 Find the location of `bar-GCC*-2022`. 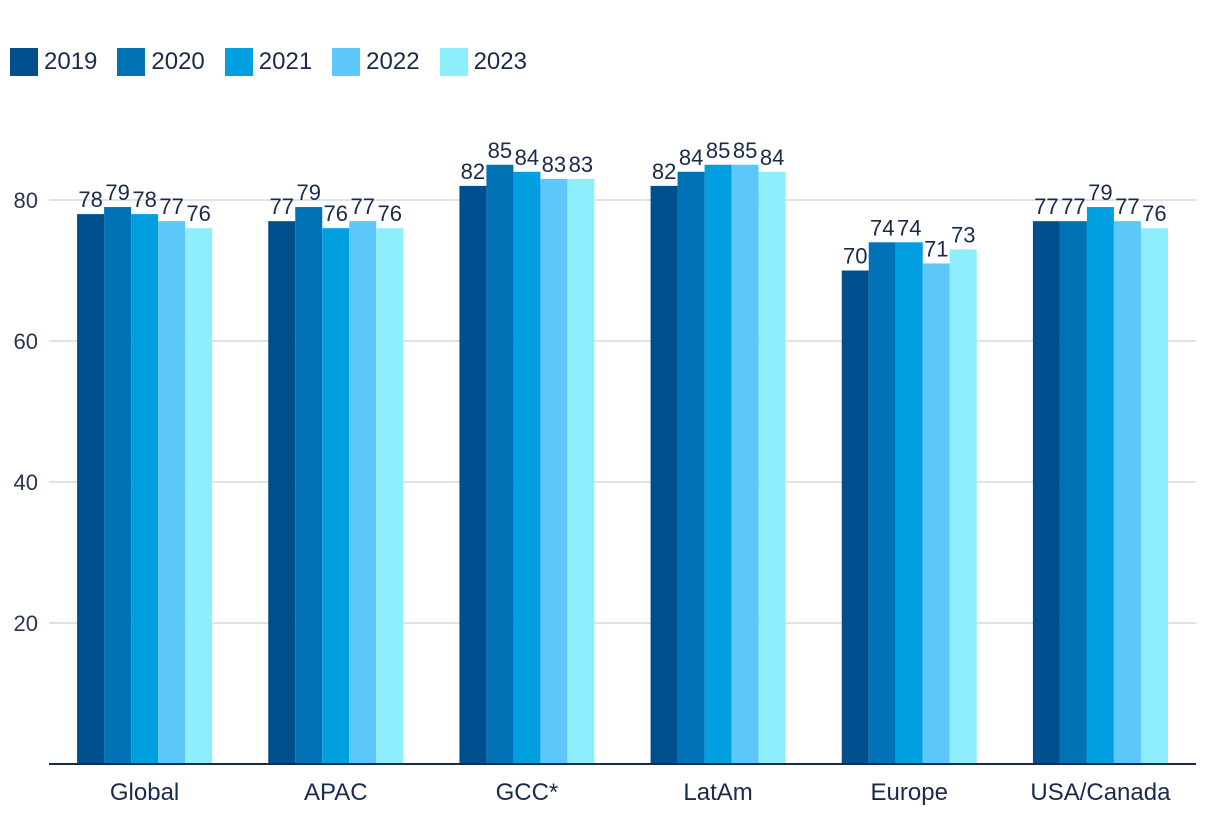

bar-GCC*-2022 is located at coordinates (554, 471).